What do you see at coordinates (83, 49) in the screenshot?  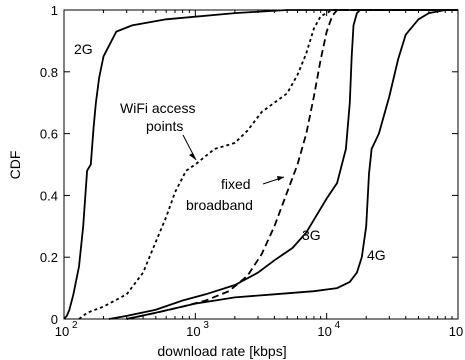 I see `annotation-2g: 2G` at bounding box center [83, 49].